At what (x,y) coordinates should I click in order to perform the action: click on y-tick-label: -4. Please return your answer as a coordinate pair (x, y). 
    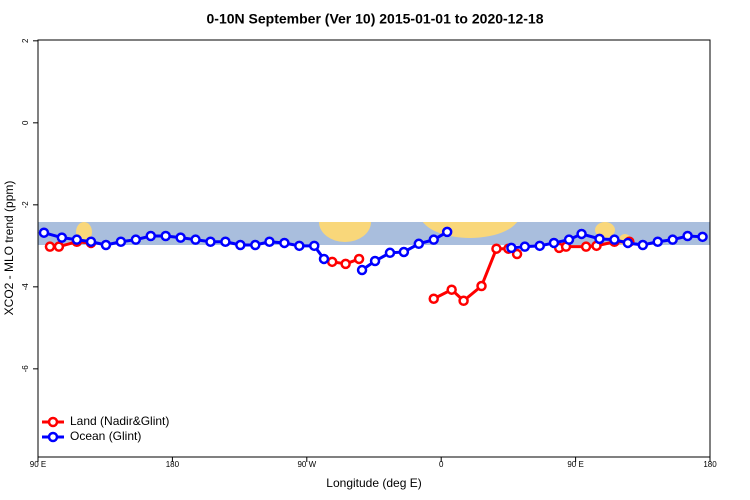
    Looking at the image, I should click on (25, 287).